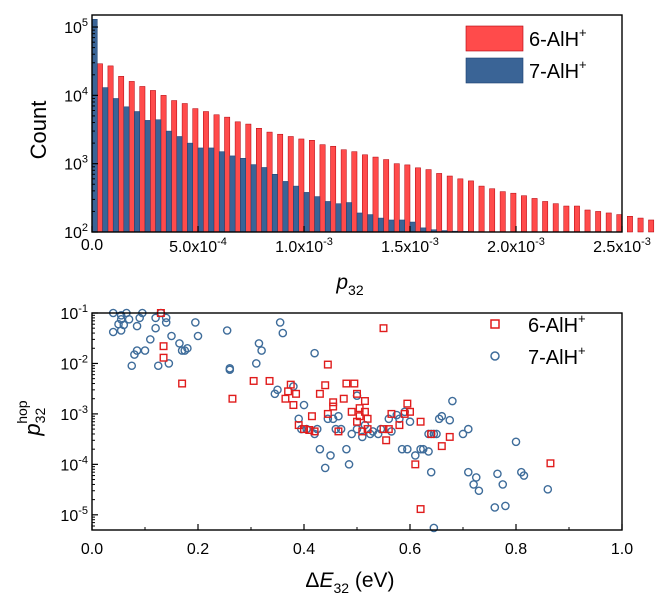 The height and width of the screenshot is (596, 657). Describe the element at coordinates (92, 245) in the screenshot. I see `x-tick-label: 0.0` at that location.